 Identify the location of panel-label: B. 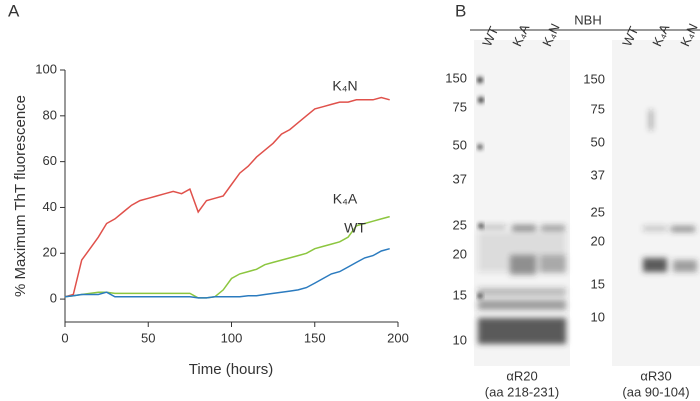
(460, 10).